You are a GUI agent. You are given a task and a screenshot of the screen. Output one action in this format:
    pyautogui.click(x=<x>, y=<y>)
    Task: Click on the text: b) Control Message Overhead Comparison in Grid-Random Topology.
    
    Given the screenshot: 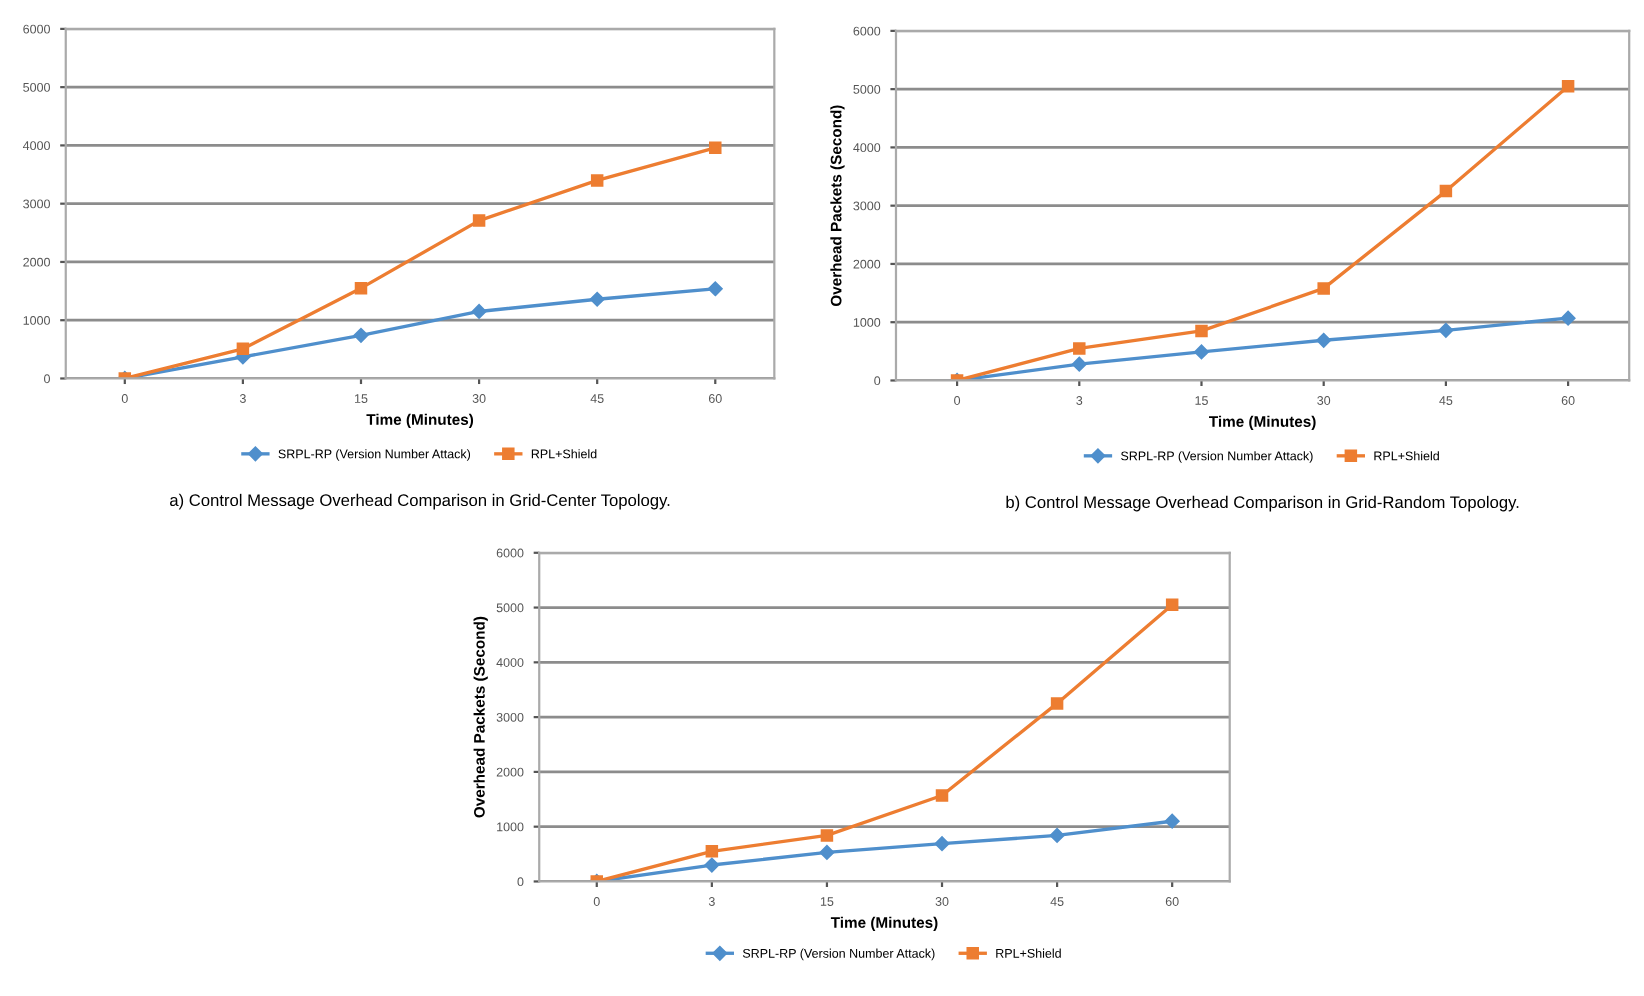 What is the action you would take?
    pyautogui.click(x=1262, y=503)
    